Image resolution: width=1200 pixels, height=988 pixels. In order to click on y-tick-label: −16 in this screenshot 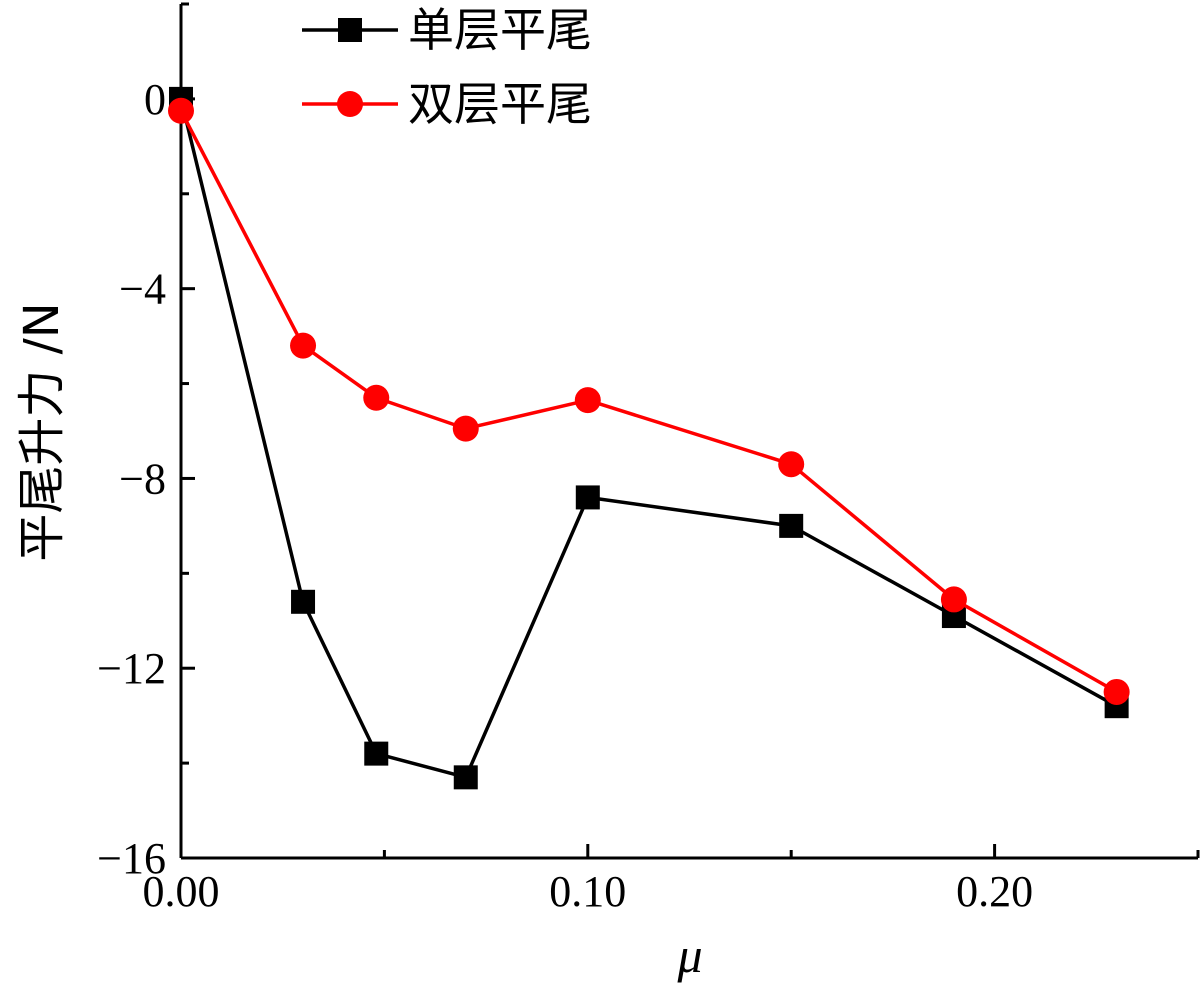, I will do `click(131, 858)`.